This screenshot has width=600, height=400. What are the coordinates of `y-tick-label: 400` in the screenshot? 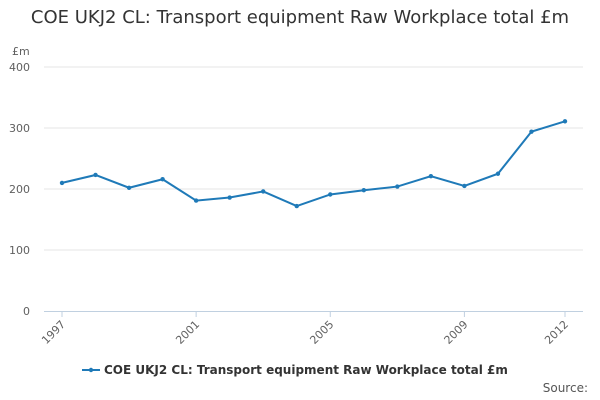 It's located at (19, 67).